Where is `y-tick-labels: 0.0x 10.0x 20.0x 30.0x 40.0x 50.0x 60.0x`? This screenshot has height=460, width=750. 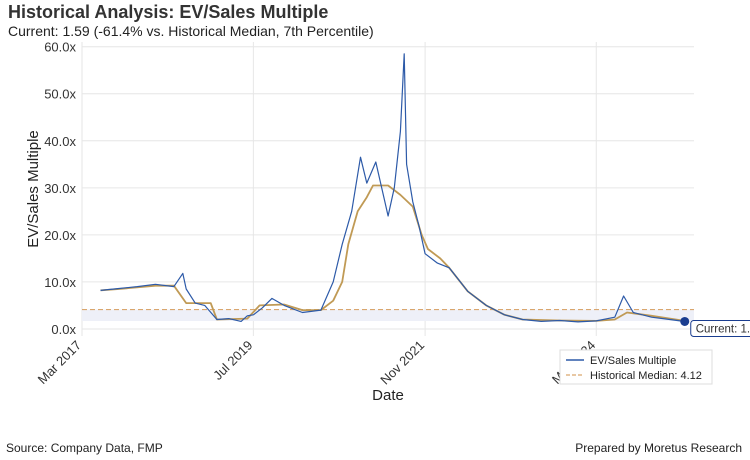
y-tick-labels: 0.0x 10.0x 20.0x 30.0x 40.0x 50.0x 60.0x is located at coordinates (60, 188).